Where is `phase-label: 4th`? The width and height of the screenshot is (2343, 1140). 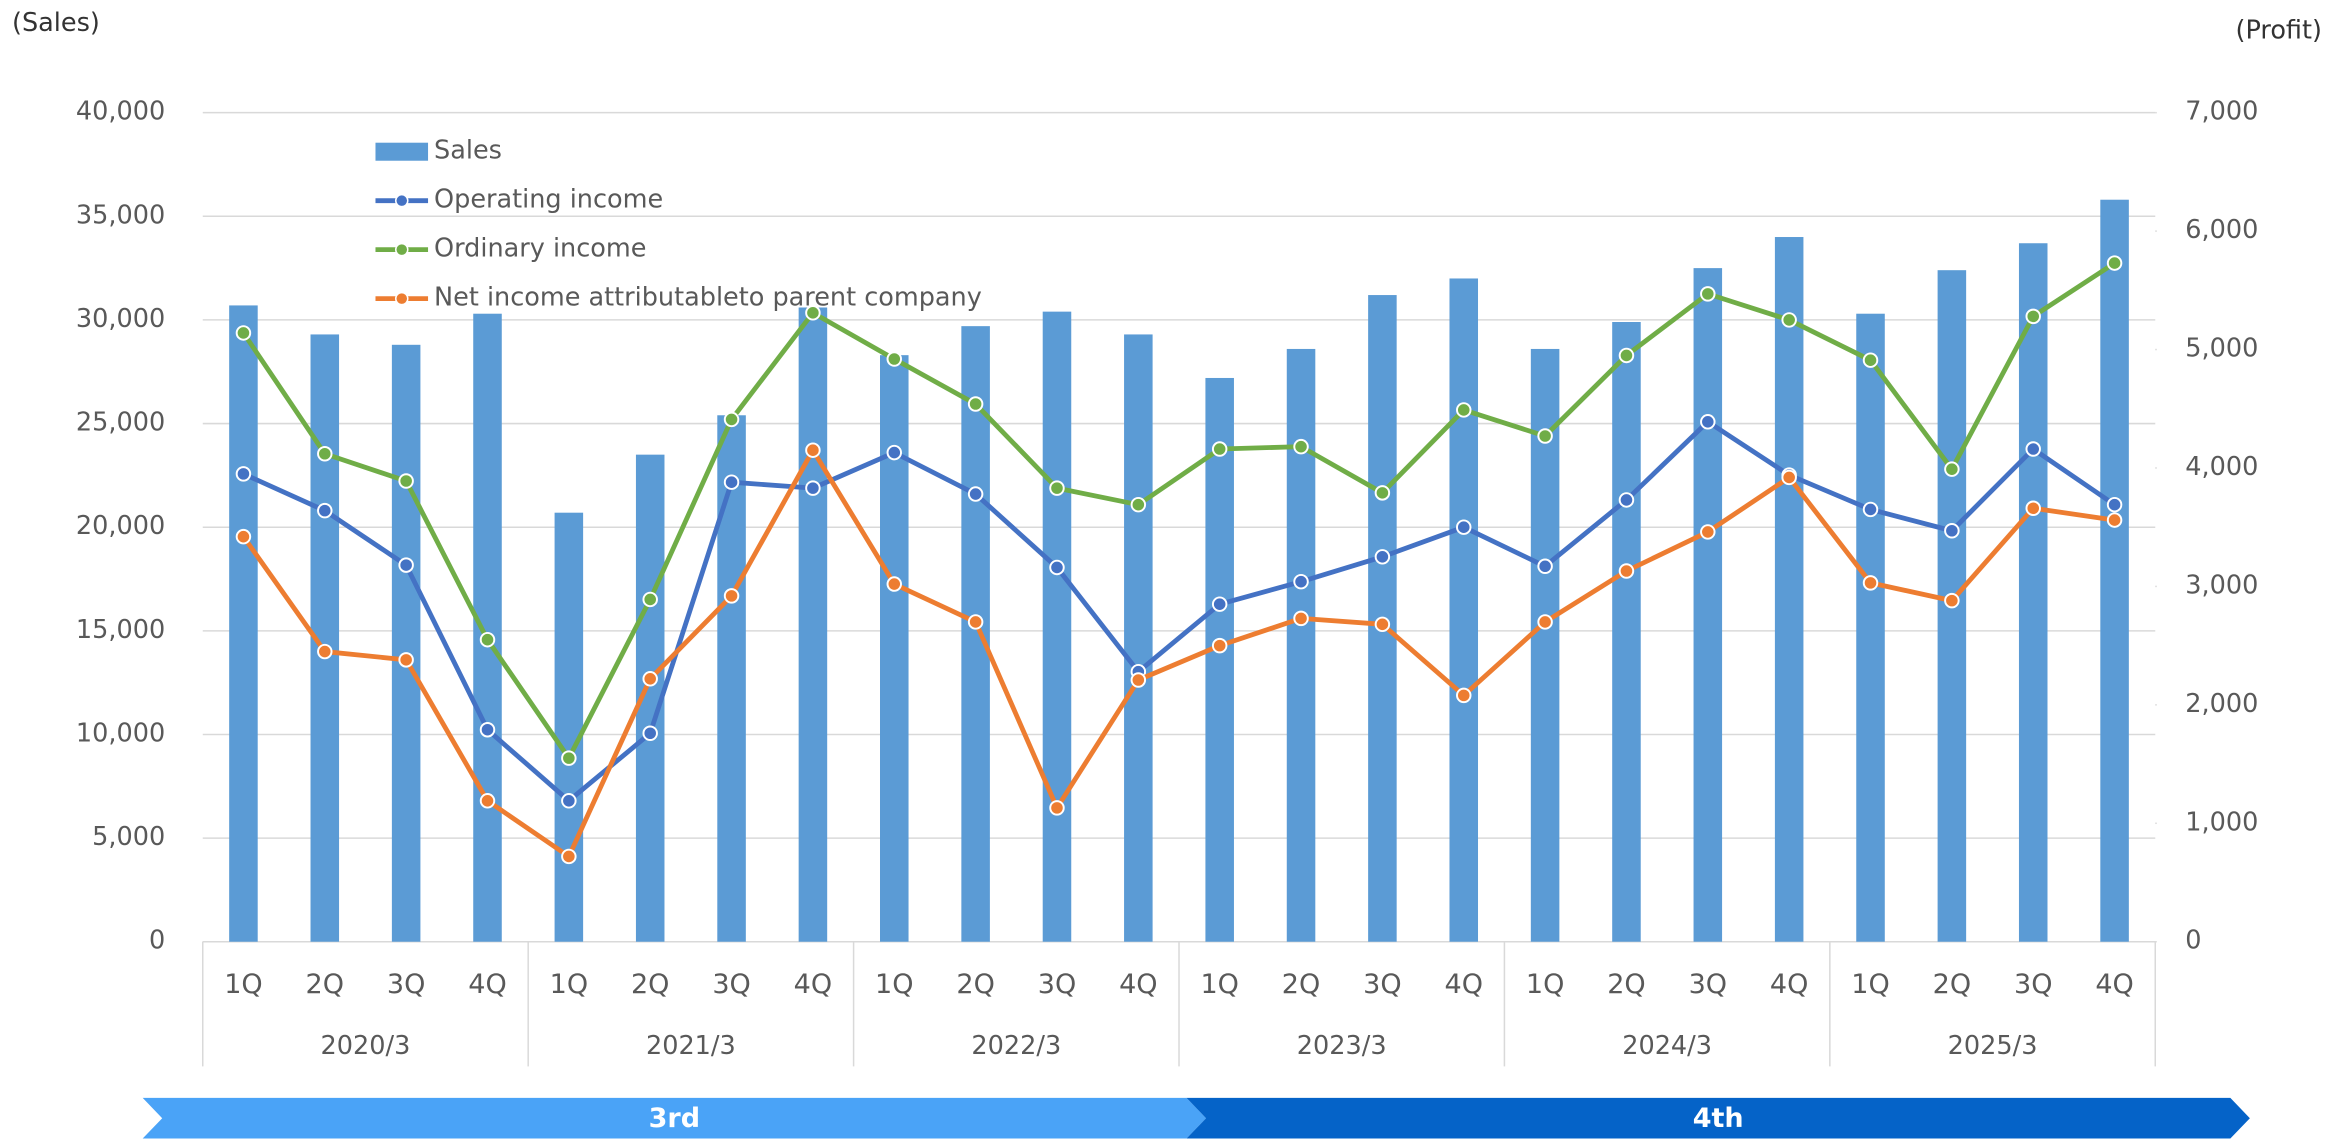 phase-label: 4th is located at coordinates (1718, 1118).